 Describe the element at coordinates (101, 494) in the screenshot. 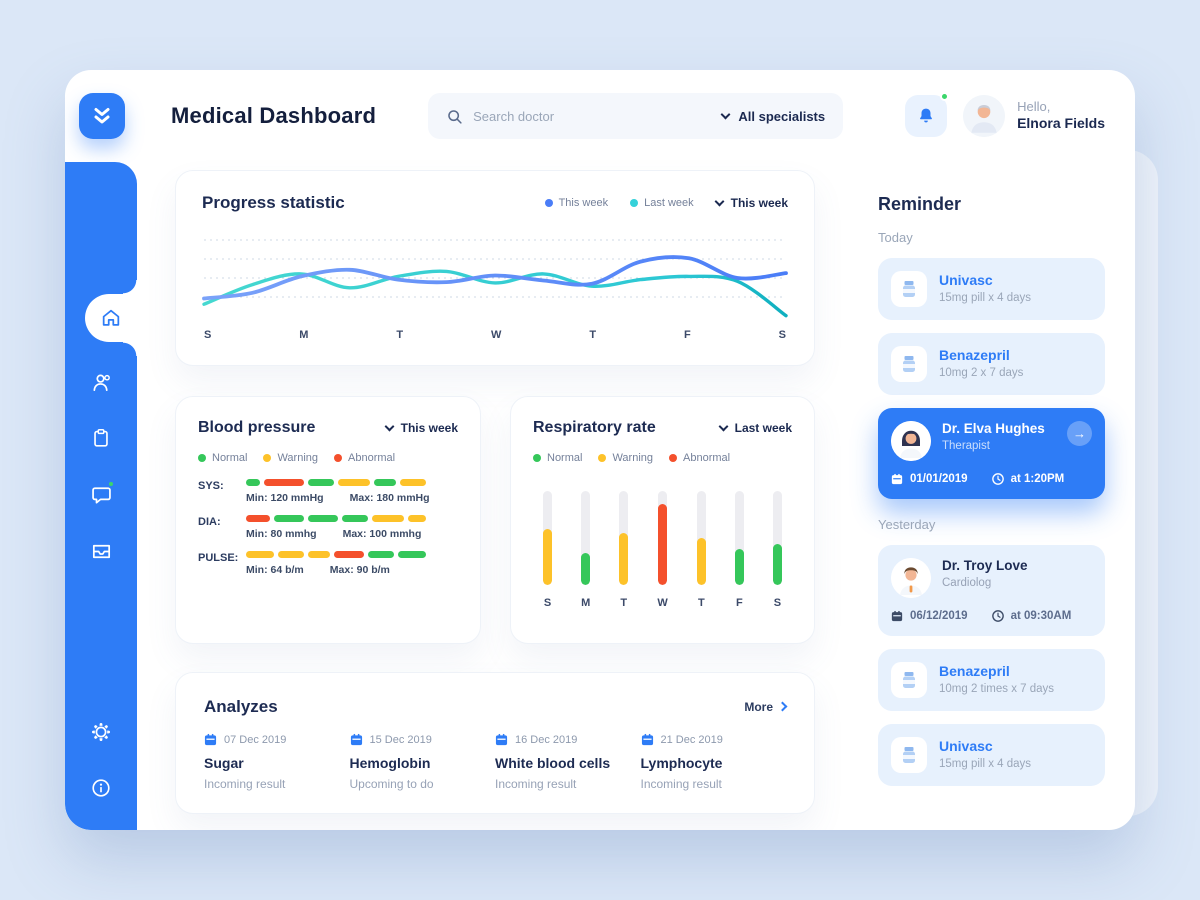

I see `sidebar-item-chat` at that location.